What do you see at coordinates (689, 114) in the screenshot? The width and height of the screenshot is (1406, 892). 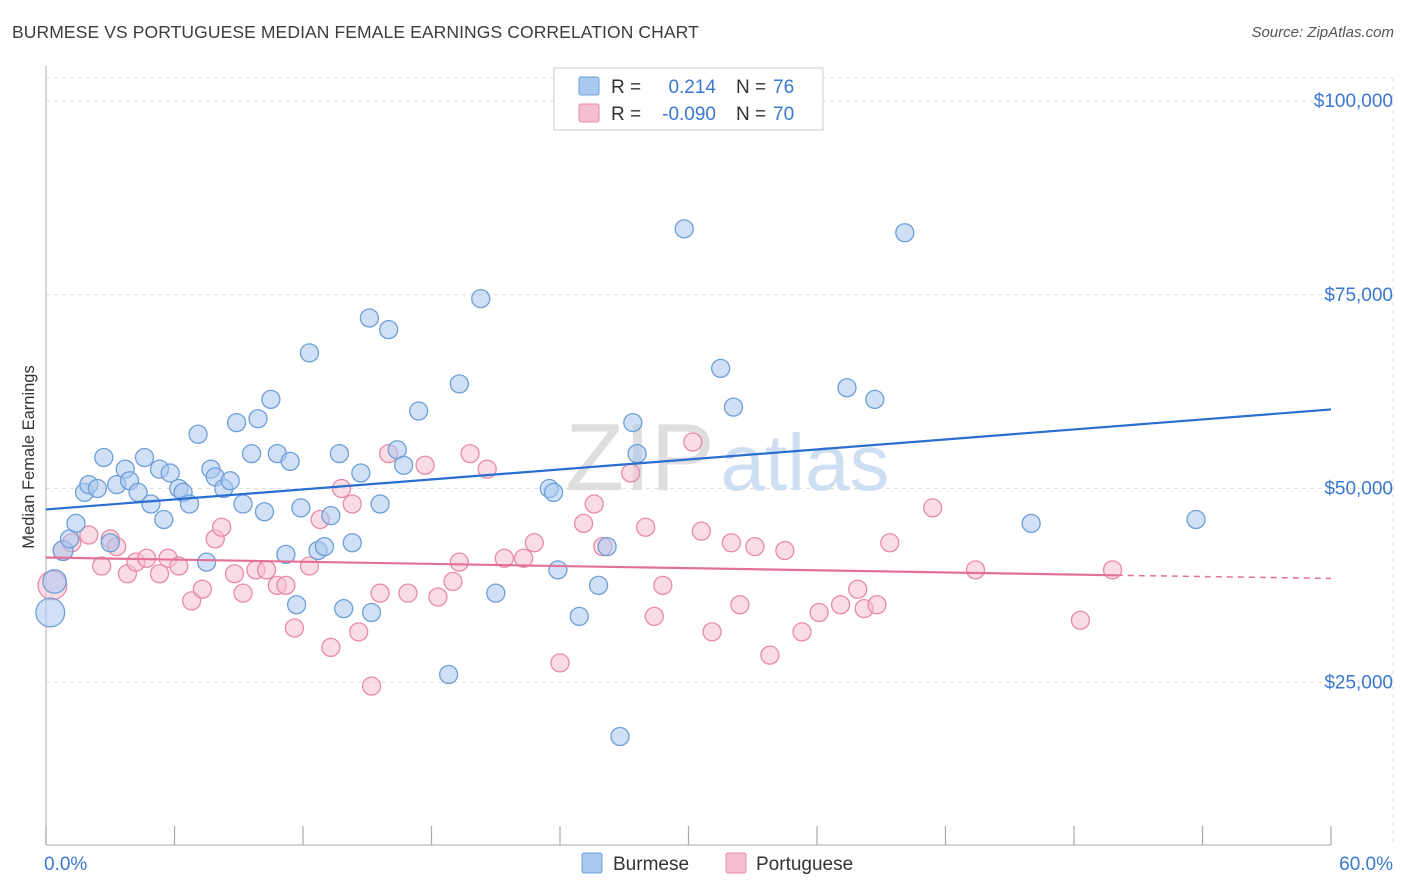 I see `legend-r-value-portuguese: -0.090` at bounding box center [689, 114].